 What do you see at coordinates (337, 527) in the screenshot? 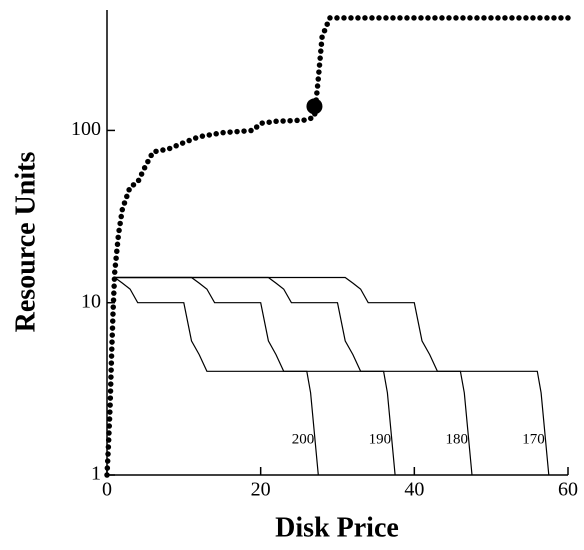
I see `x-axis-title: Disk Price` at bounding box center [337, 527].